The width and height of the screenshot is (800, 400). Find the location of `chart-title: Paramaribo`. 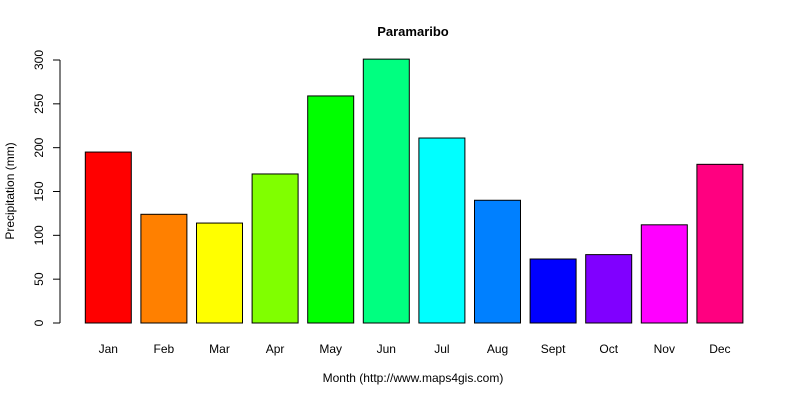

chart-title: Paramaribo is located at coordinates (413, 31).